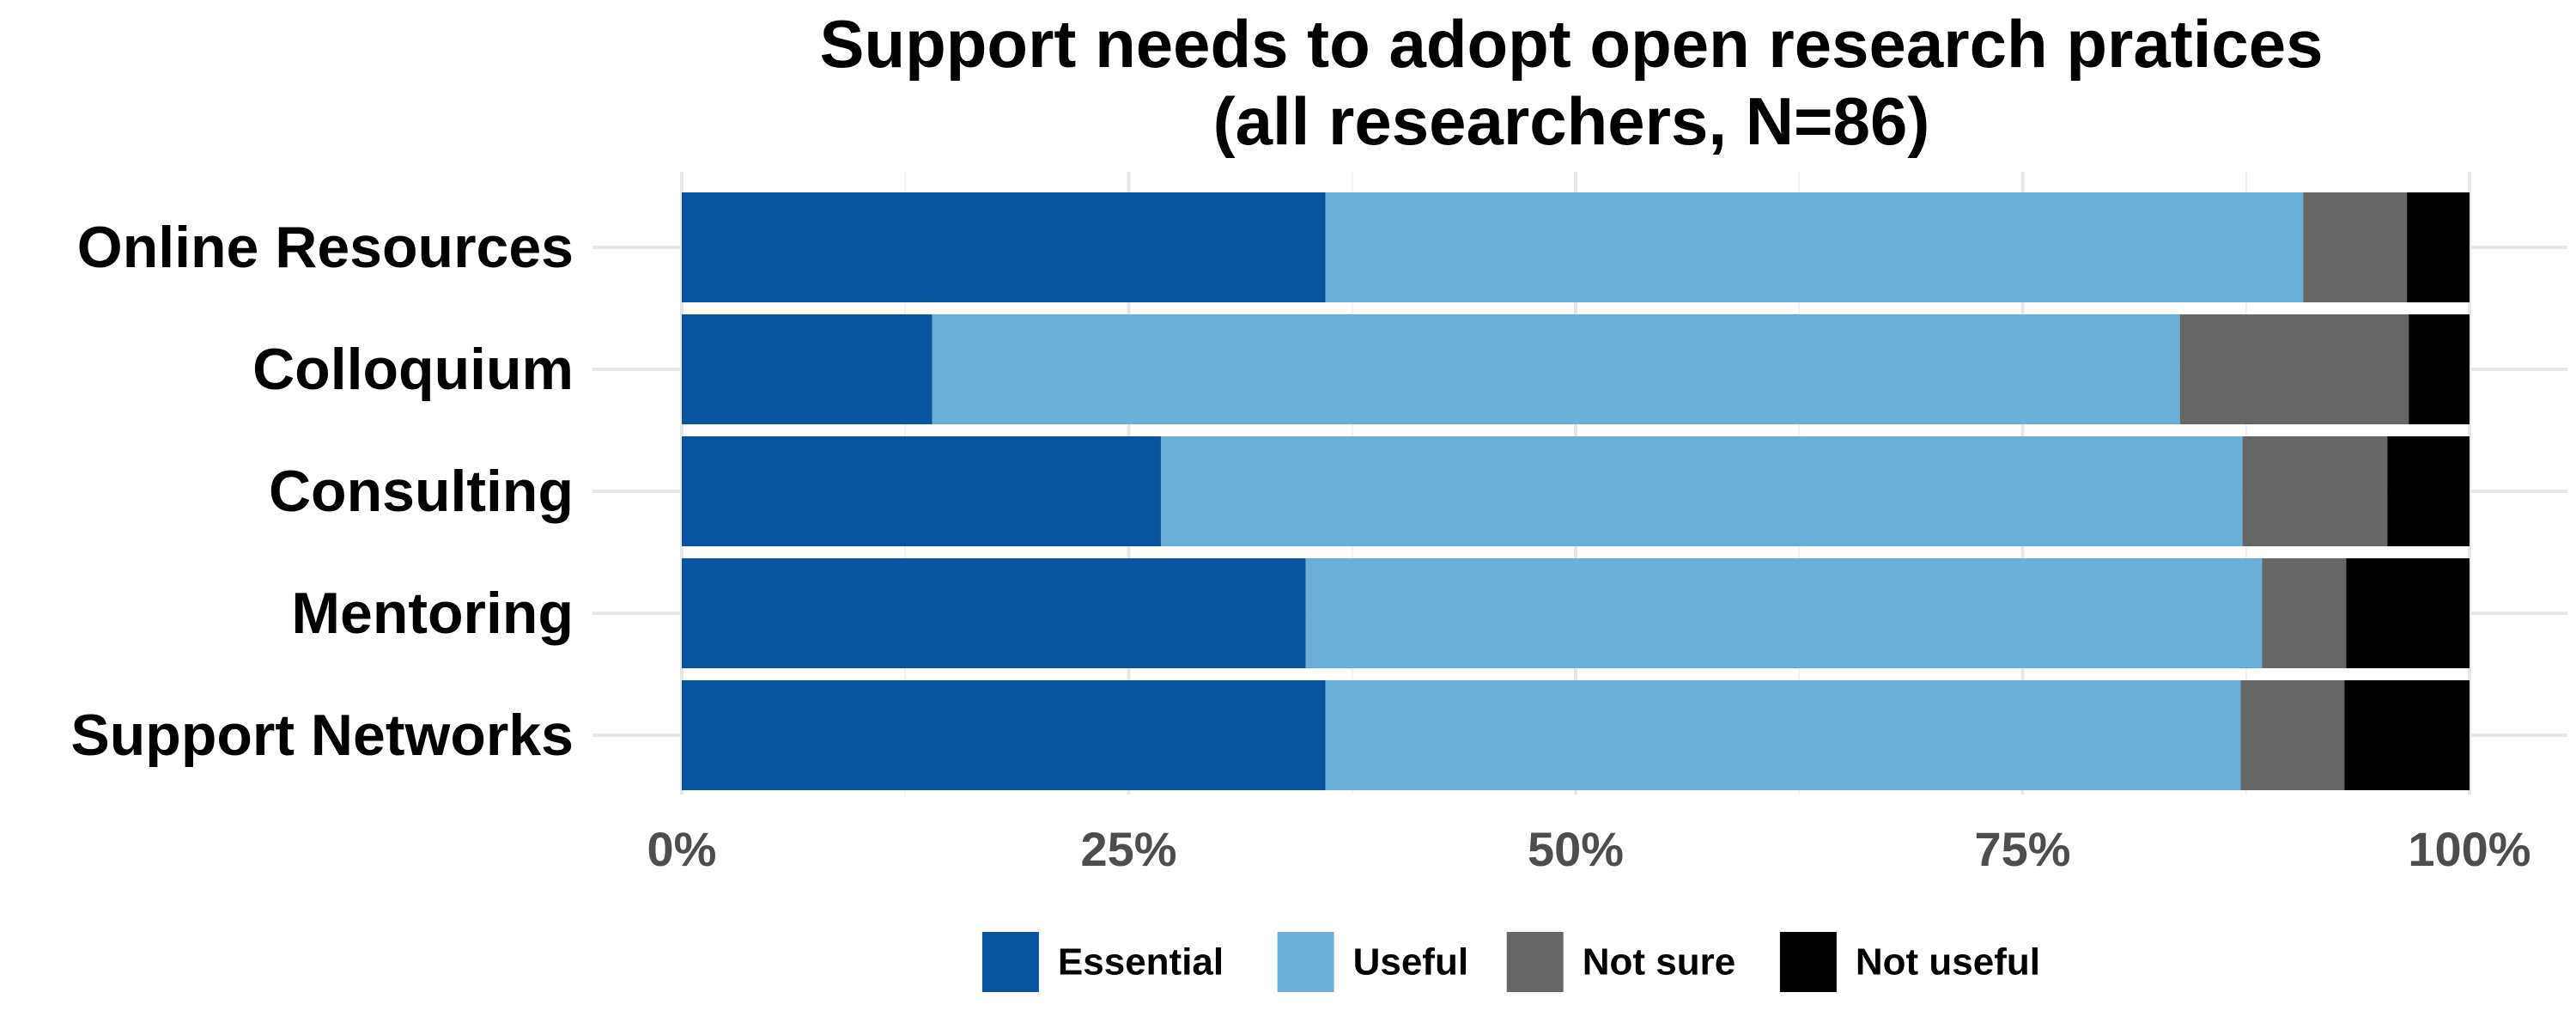  I want to click on legend-label: Useful, so click(1411, 962).